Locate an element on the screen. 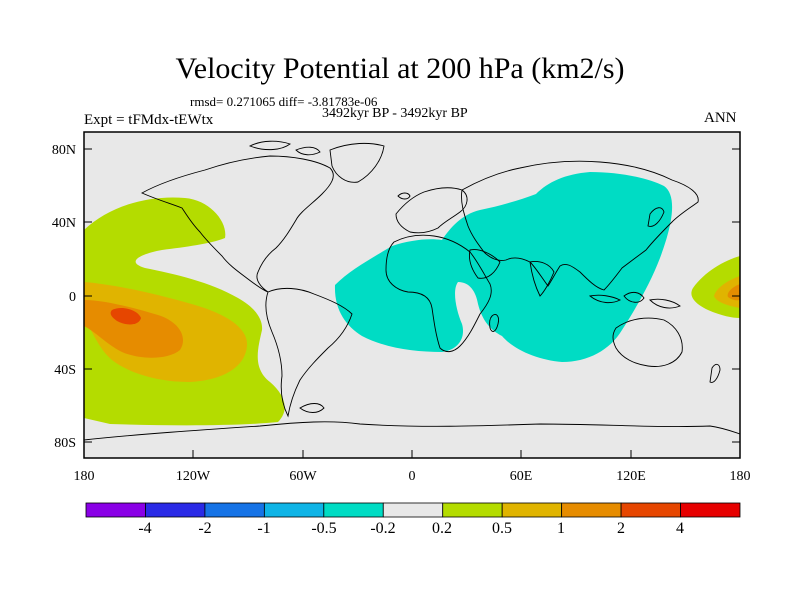 This screenshot has width=800, height=600. rmsd-diff-stats: rmsd= 0.271065 diff= -3.81783e-06 is located at coordinates (284, 101).